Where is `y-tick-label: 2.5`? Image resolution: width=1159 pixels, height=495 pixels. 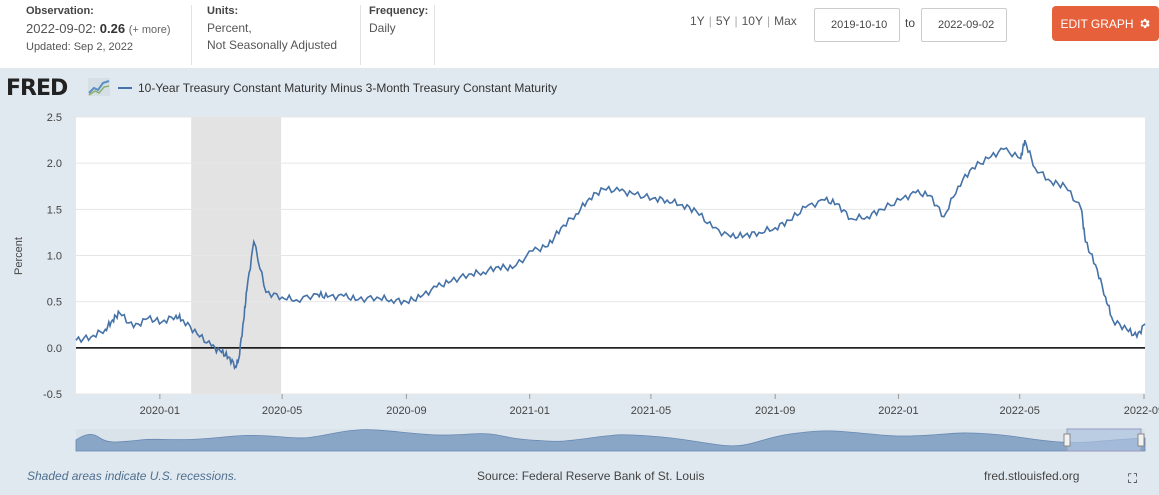
y-tick-label: 2.5 is located at coordinates (54, 118).